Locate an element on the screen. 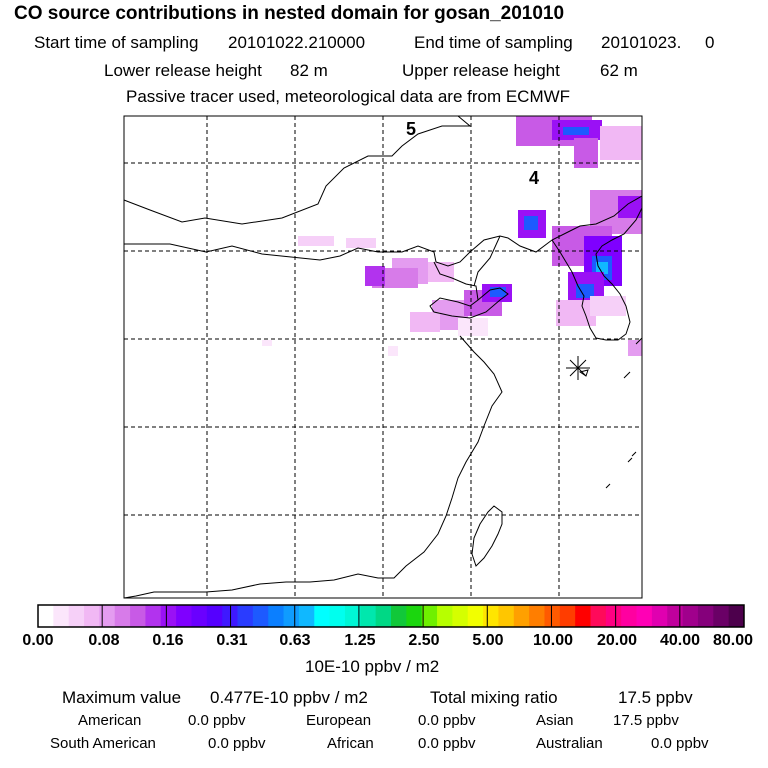 This screenshot has height=768, width=768. african-label: African is located at coordinates (350, 743).